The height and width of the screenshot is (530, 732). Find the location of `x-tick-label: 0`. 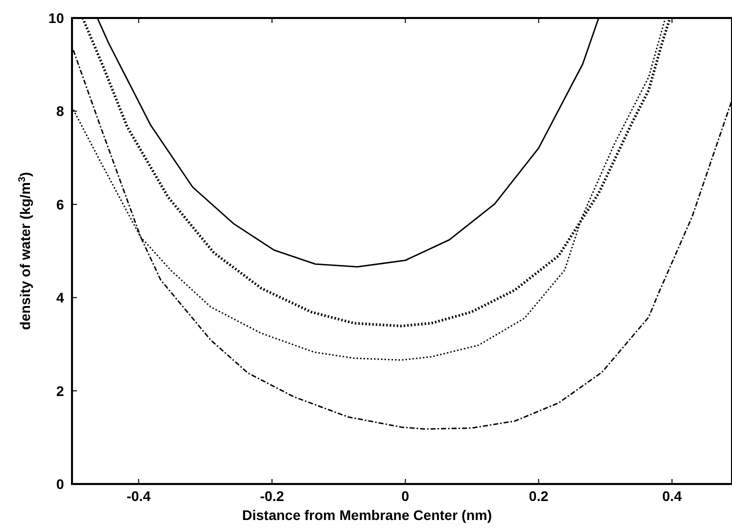

x-tick-label: 0 is located at coordinates (405, 496).